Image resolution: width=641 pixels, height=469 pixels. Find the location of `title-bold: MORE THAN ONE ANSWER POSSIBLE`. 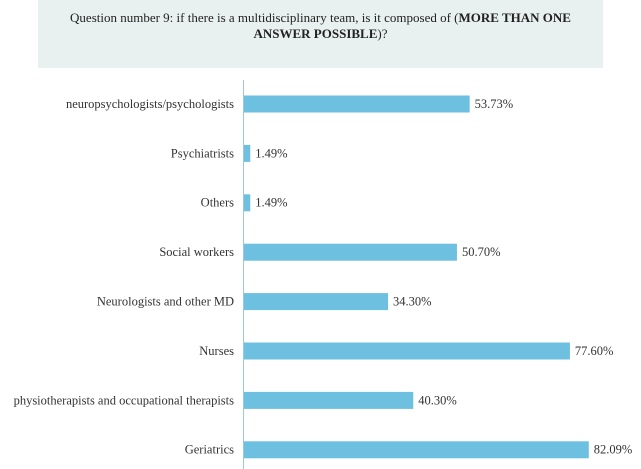

title-bold: MORE THAN ONE ANSWER POSSIBLE is located at coordinates (412, 25).